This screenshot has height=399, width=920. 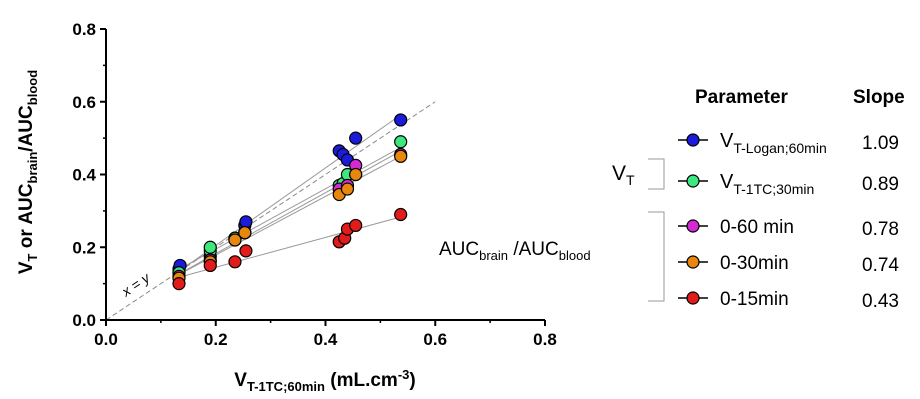 What do you see at coordinates (656, 256) in the screenshot?
I see `legend-bracket-auc` at bounding box center [656, 256].